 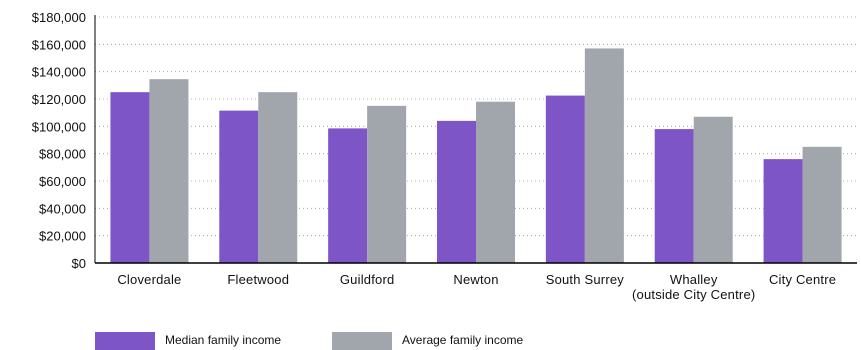 What do you see at coordinates (79, 263) in the screenshot?
I see `y-tick-label: $0` at bounding box center [79, 263].